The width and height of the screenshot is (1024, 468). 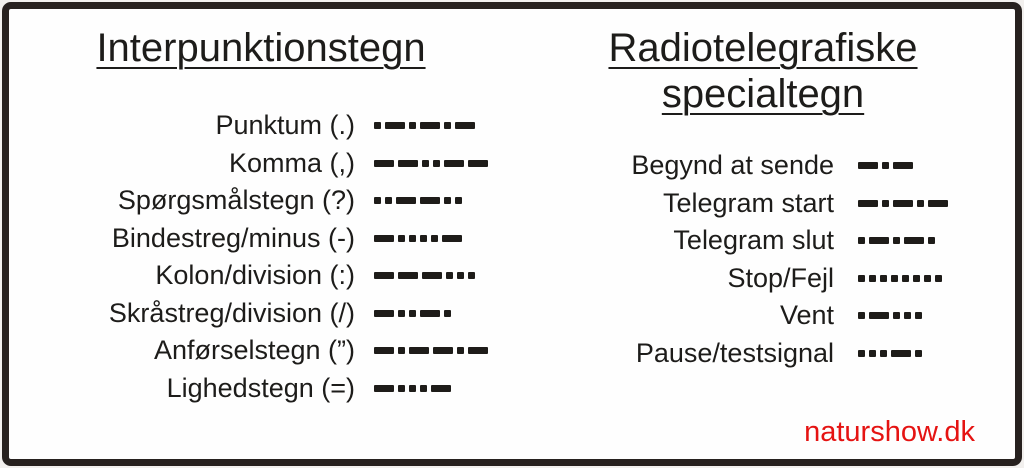 I want to click on special-signs-panel-title: Radiotelegrafiske specialtegn, so click(x=763, y=71).